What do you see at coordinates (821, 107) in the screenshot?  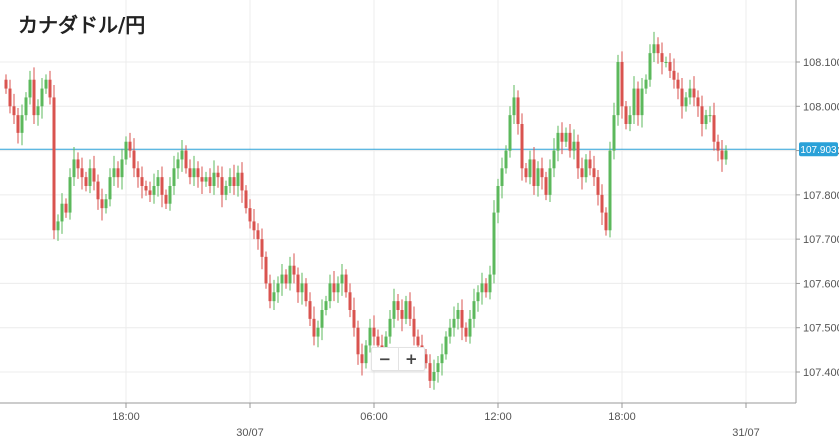 I see `y-tick-label: 108.000` at bounding box center [821, 107].